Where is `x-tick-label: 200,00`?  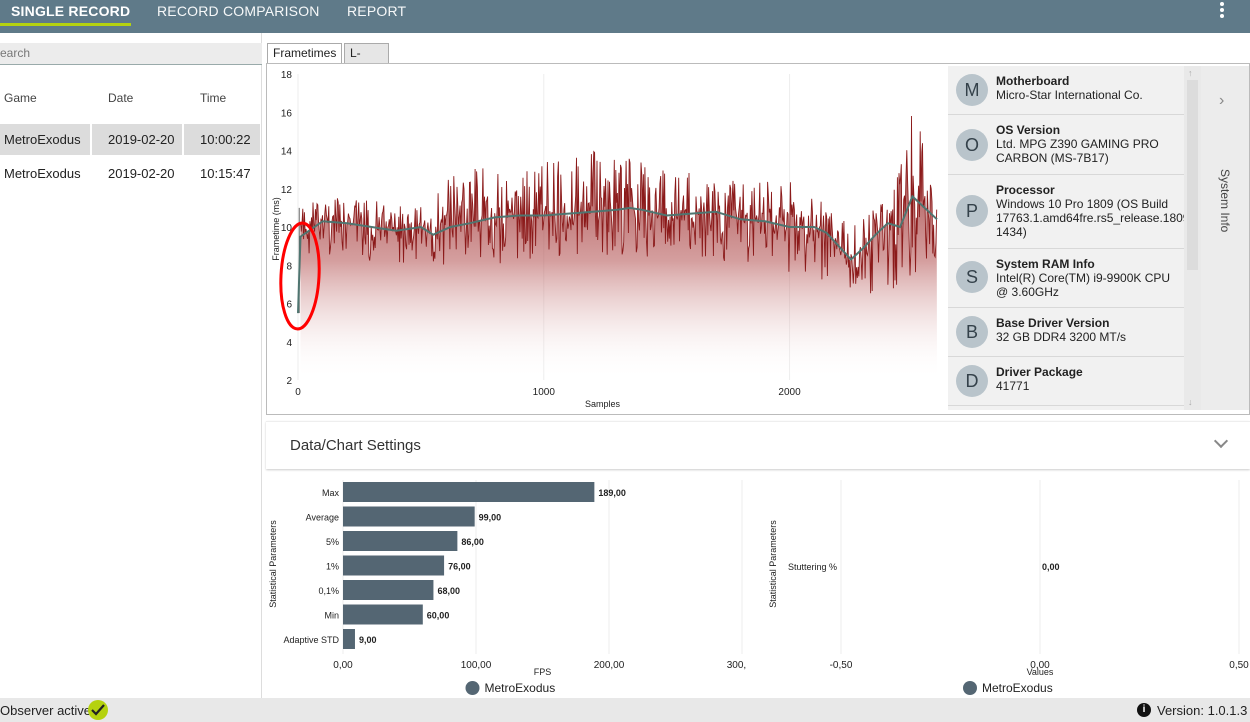
x-tick-label: 200,00 is located at coordinates (609, 665).